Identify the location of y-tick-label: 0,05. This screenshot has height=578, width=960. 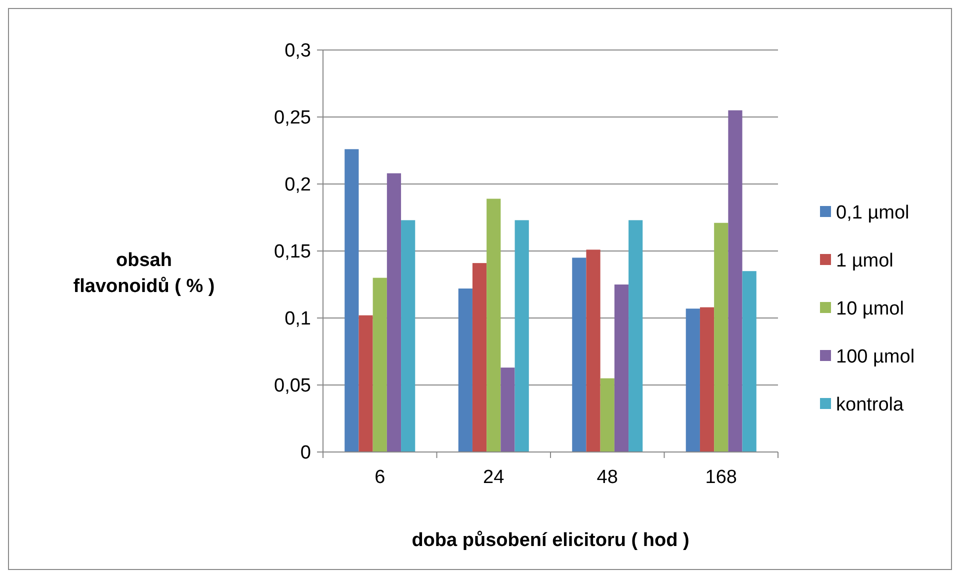
(292, 386).